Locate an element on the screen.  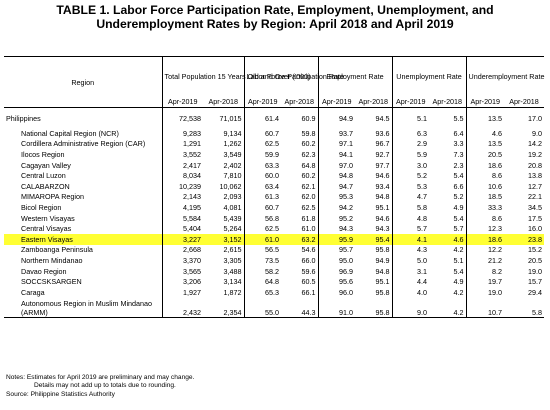
cell-value: 7,810 is located at coordinates (232, 176).